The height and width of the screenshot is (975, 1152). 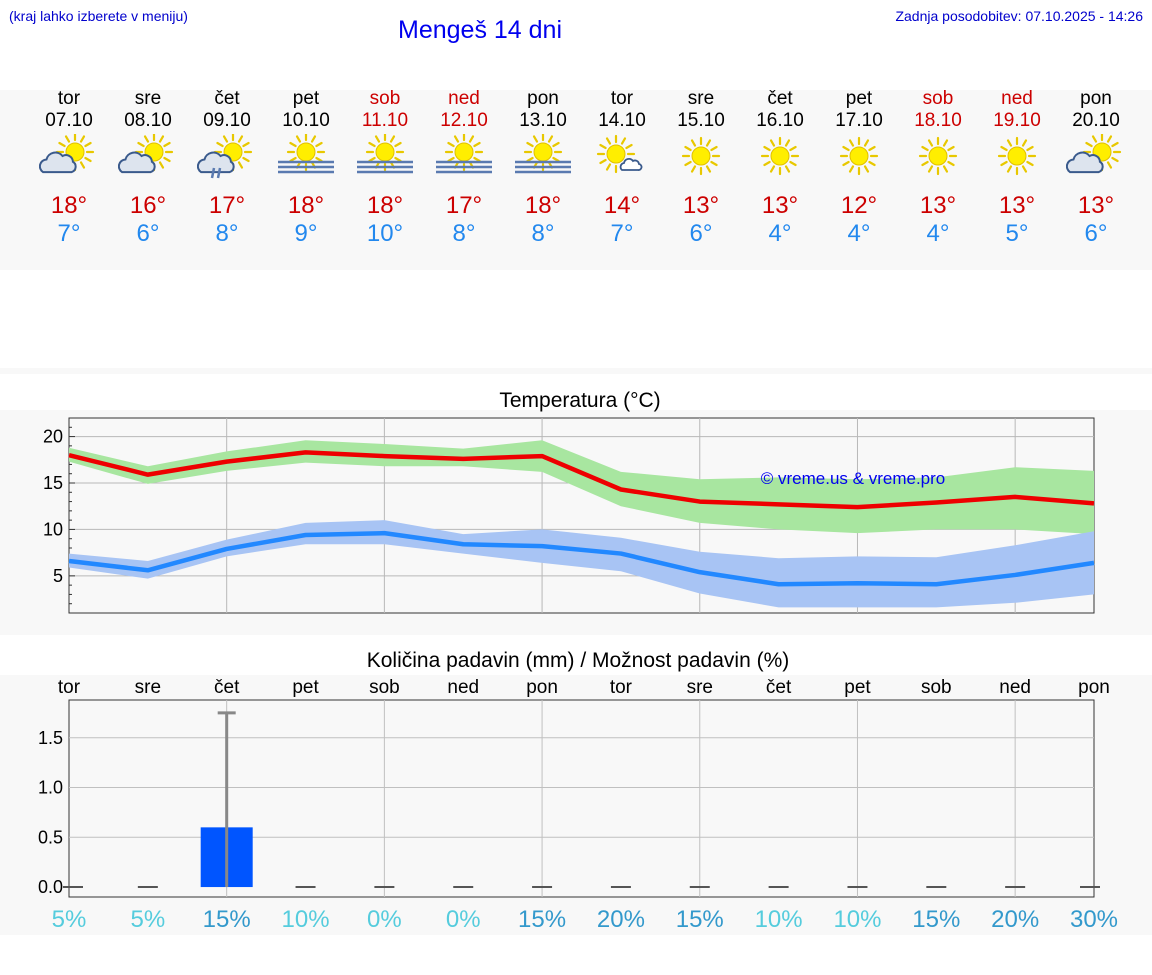 I want to click on day-column: sre 15.10 13° 6°, so click(x=701, y=168).